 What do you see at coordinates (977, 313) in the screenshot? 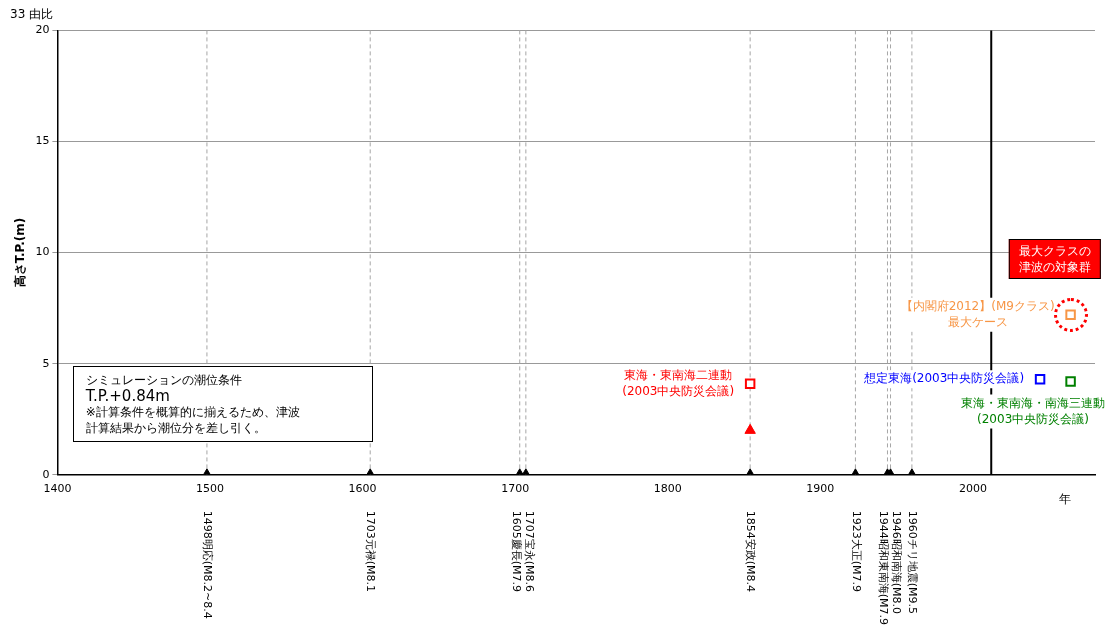
I see `series-label: 【内閣府2012】(M9クラス) 最大ケース` at bounding box center [977, 313].